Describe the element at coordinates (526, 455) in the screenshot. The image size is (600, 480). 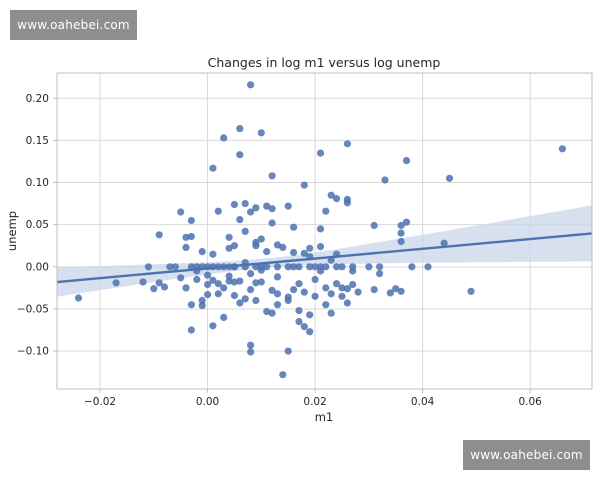
I see `watermark-bottom: www.oahebei.com` at that location.